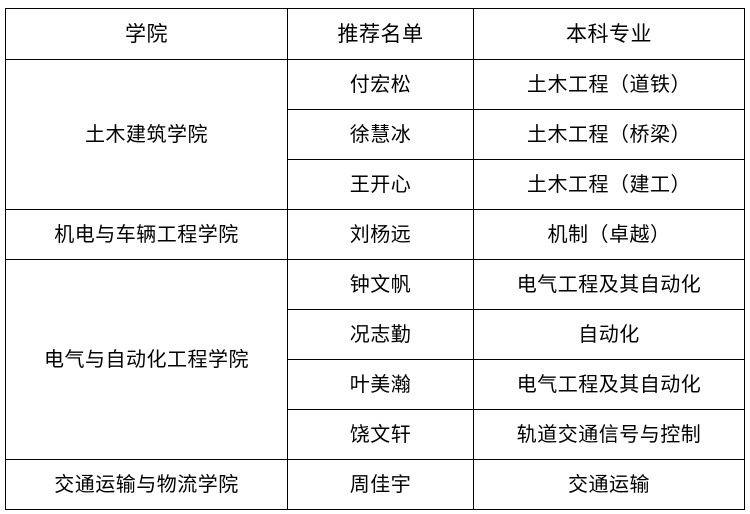 This screenshot has height=514, width=750. I want to click on cell-major: 机制（卓越）, so click(609, 234).